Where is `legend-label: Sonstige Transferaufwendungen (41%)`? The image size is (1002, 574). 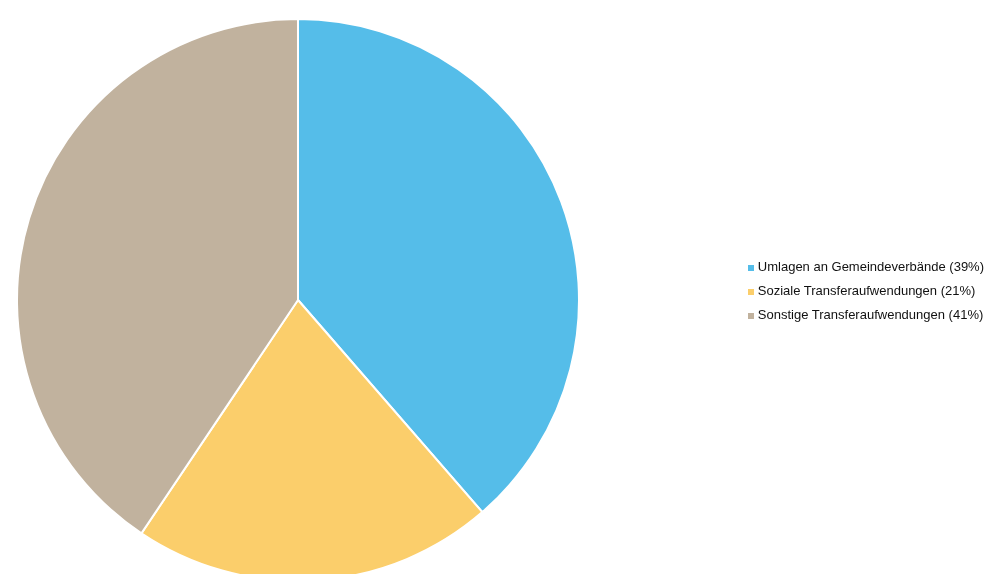
legend-label: Sonstige Transferaufwendungen (41%) is located at coordinates (870, 314).